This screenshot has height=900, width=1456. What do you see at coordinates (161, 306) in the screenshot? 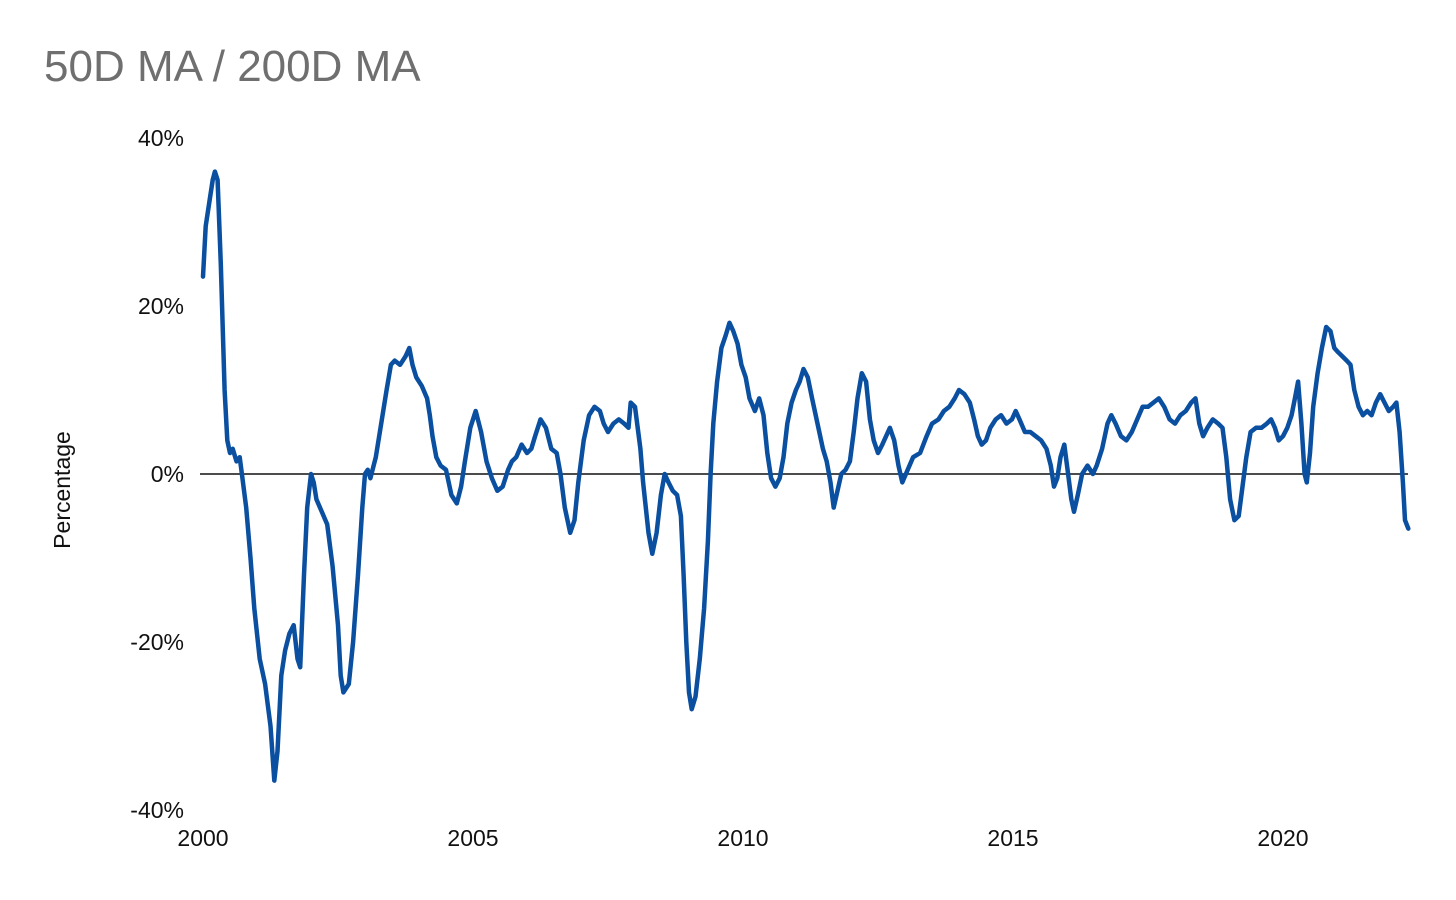
I see `y-tick-label: 20%` at bounding box center [161, 306].